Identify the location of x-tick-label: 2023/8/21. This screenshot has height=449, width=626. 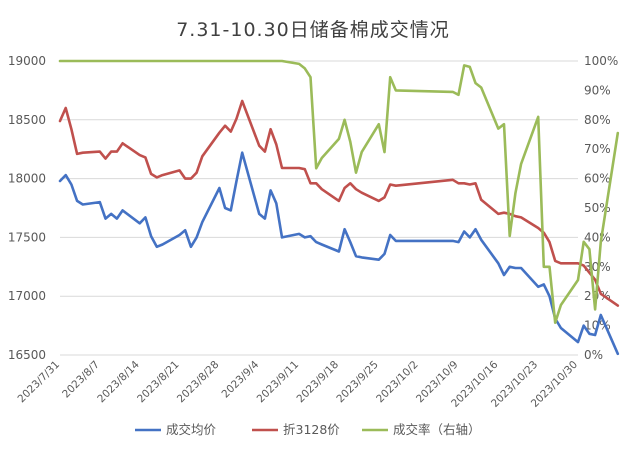
(158, 382).